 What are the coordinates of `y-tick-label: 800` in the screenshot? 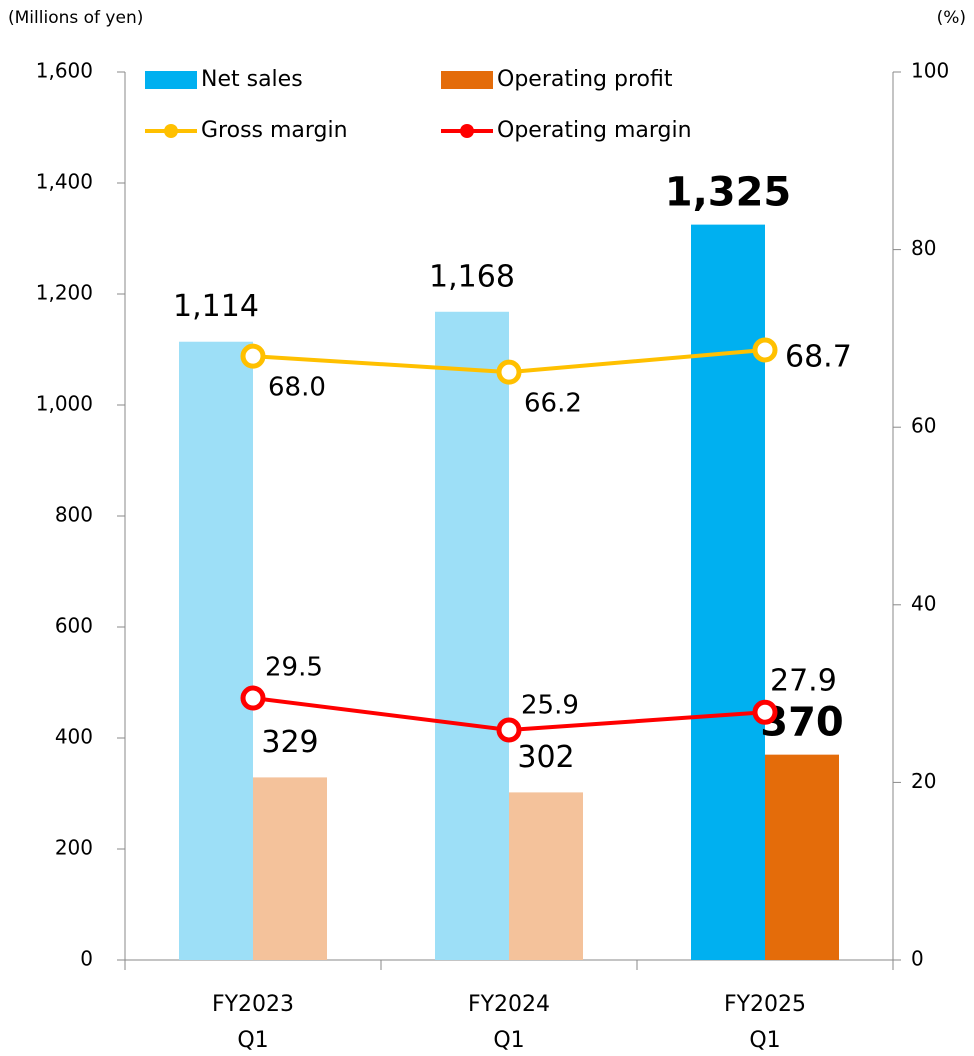 It's located at (74, 515).